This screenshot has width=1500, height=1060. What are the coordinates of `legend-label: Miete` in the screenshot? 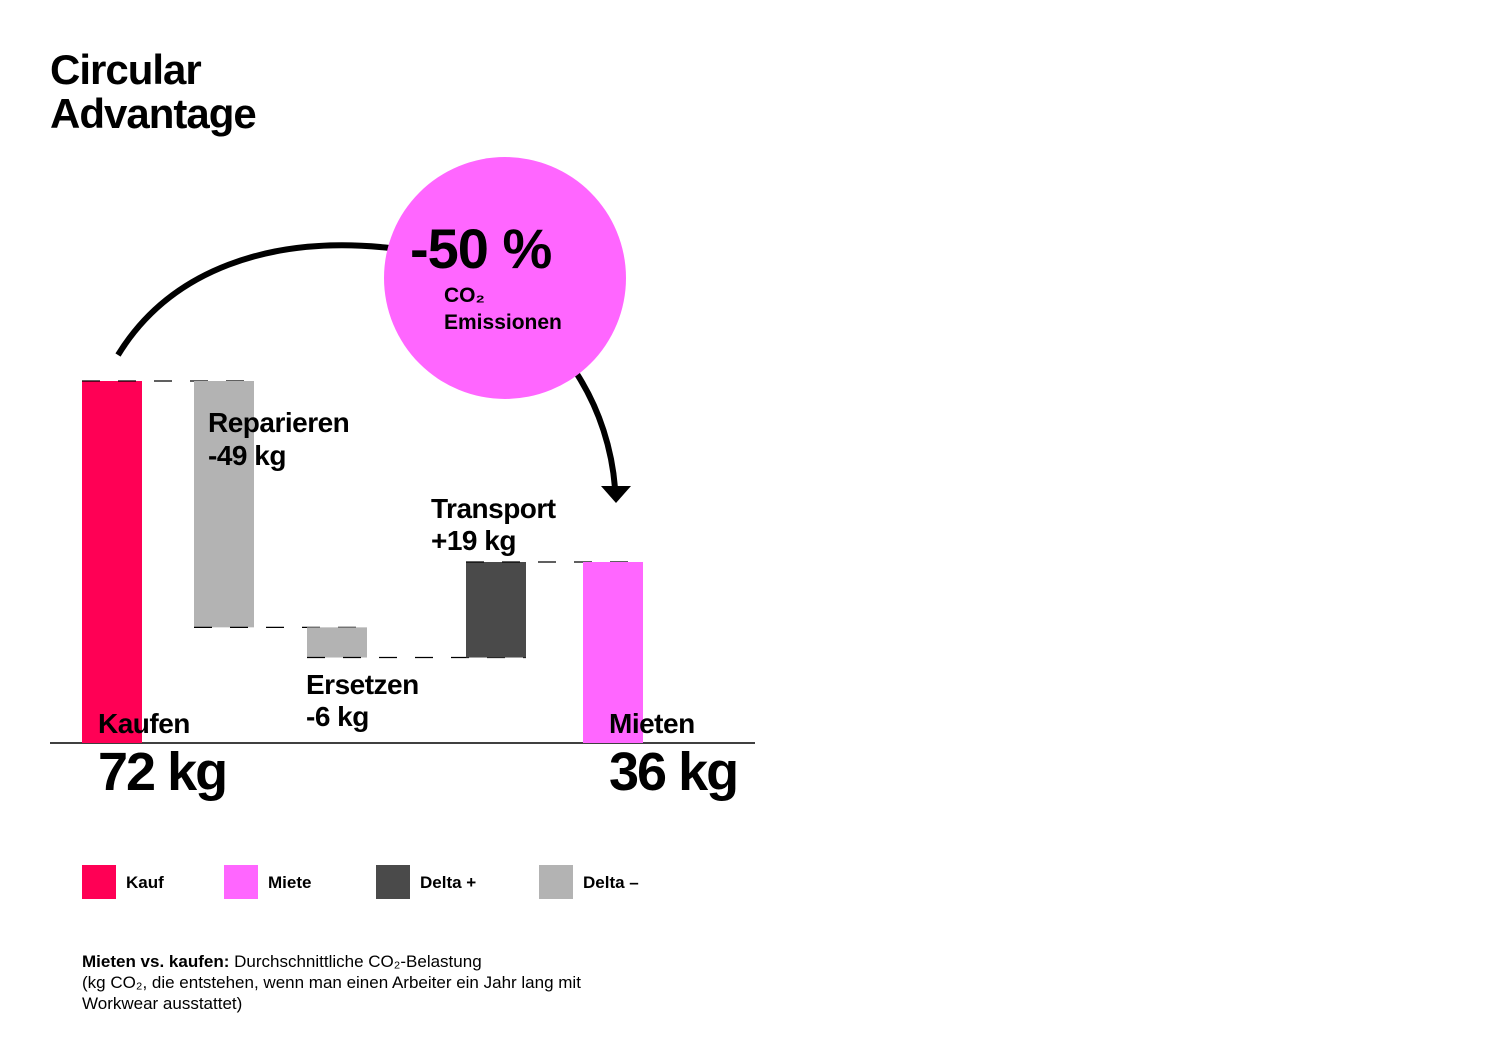 It's located at (289, 882).